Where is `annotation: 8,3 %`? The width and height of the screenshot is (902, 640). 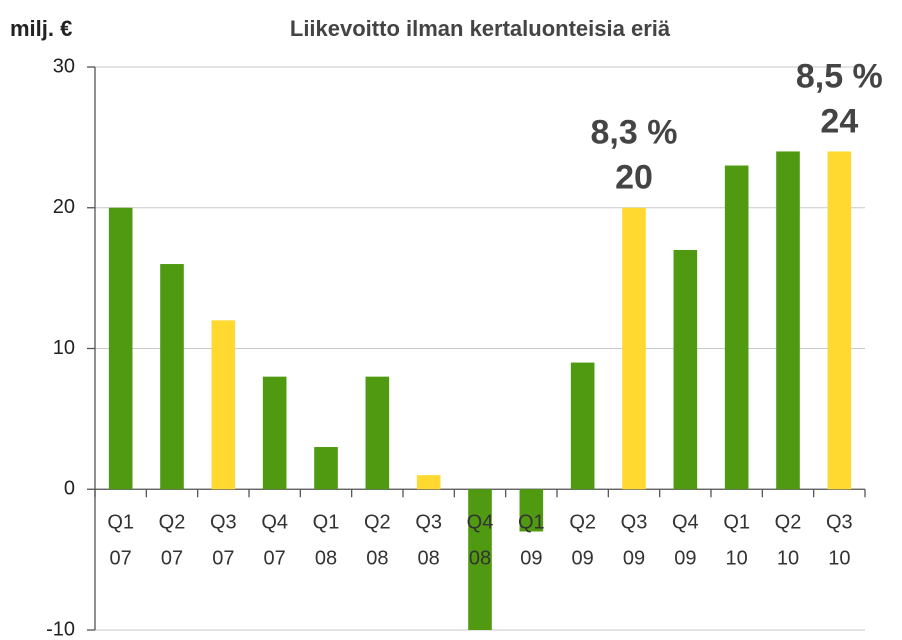
annotation: 8,3 % is located at coordinates (634, 133).